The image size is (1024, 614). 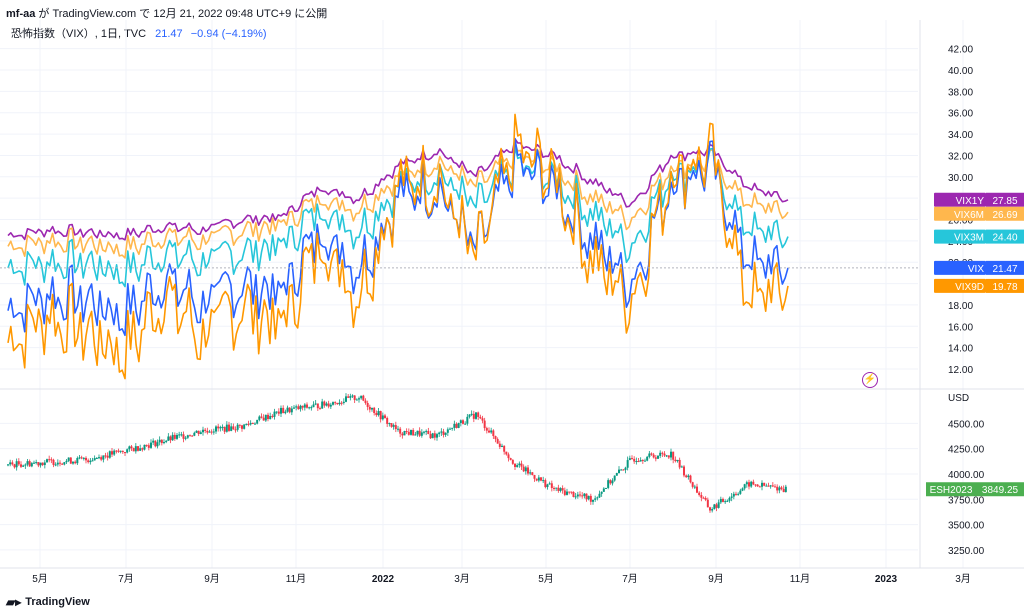 I want to click on time-tick-label: 3月, so click(x=462, y=579).